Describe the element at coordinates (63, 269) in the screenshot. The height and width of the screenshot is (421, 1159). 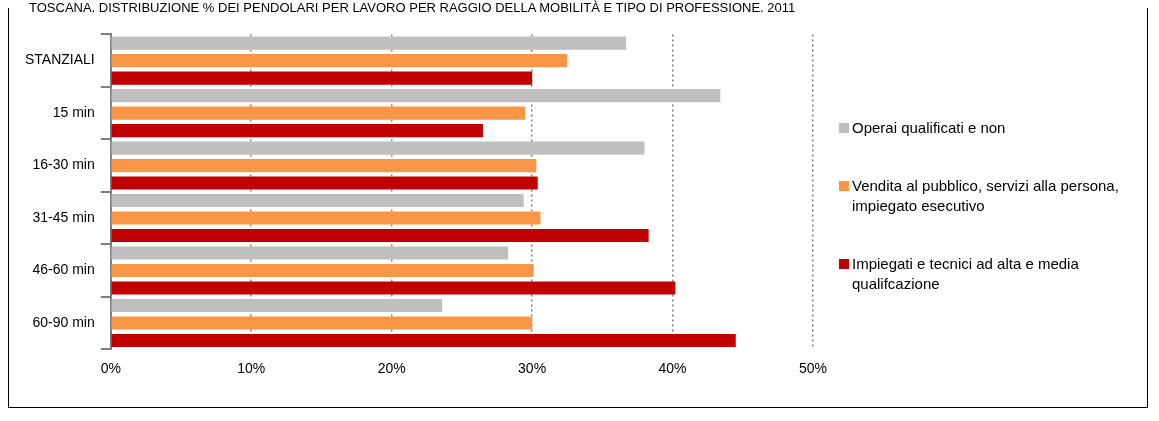
I see `y-tick-label: 46-60 min` at that location.